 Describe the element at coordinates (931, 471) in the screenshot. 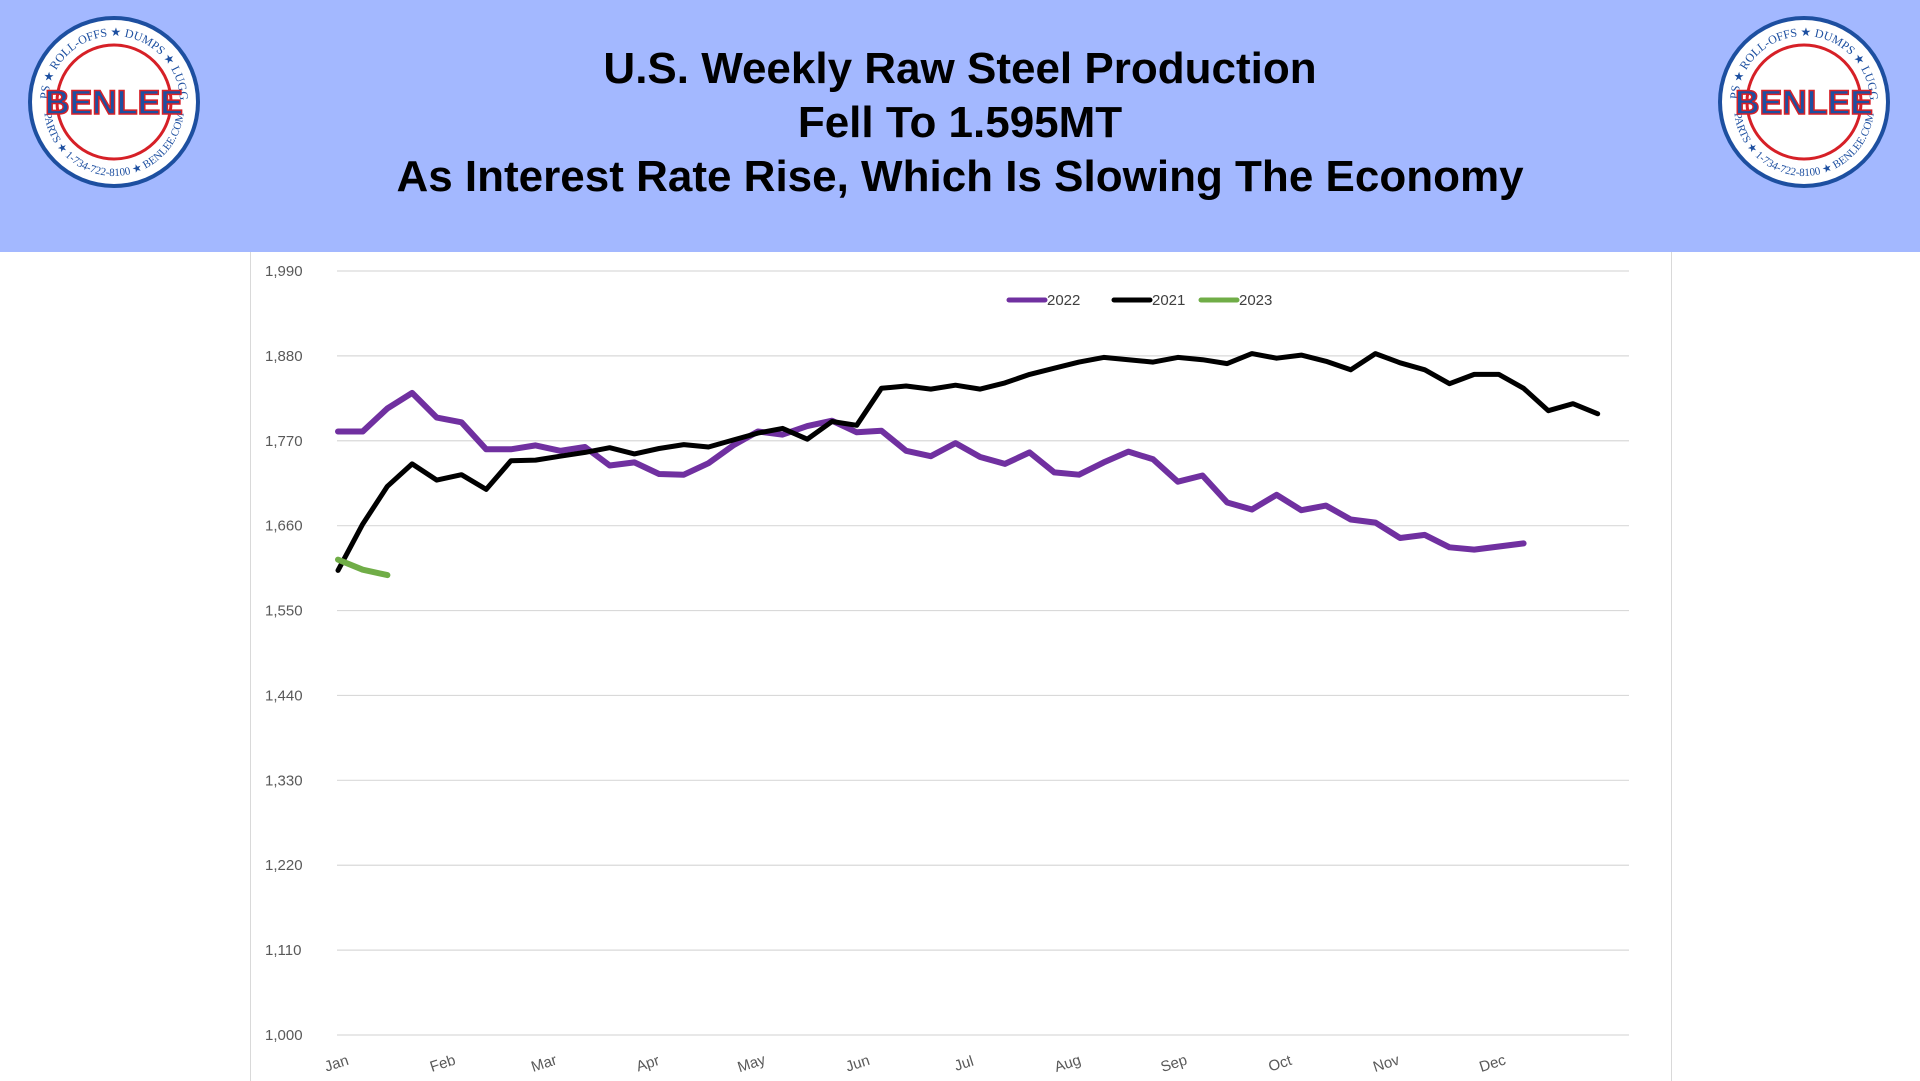

I see `series-line-2022` at that location.